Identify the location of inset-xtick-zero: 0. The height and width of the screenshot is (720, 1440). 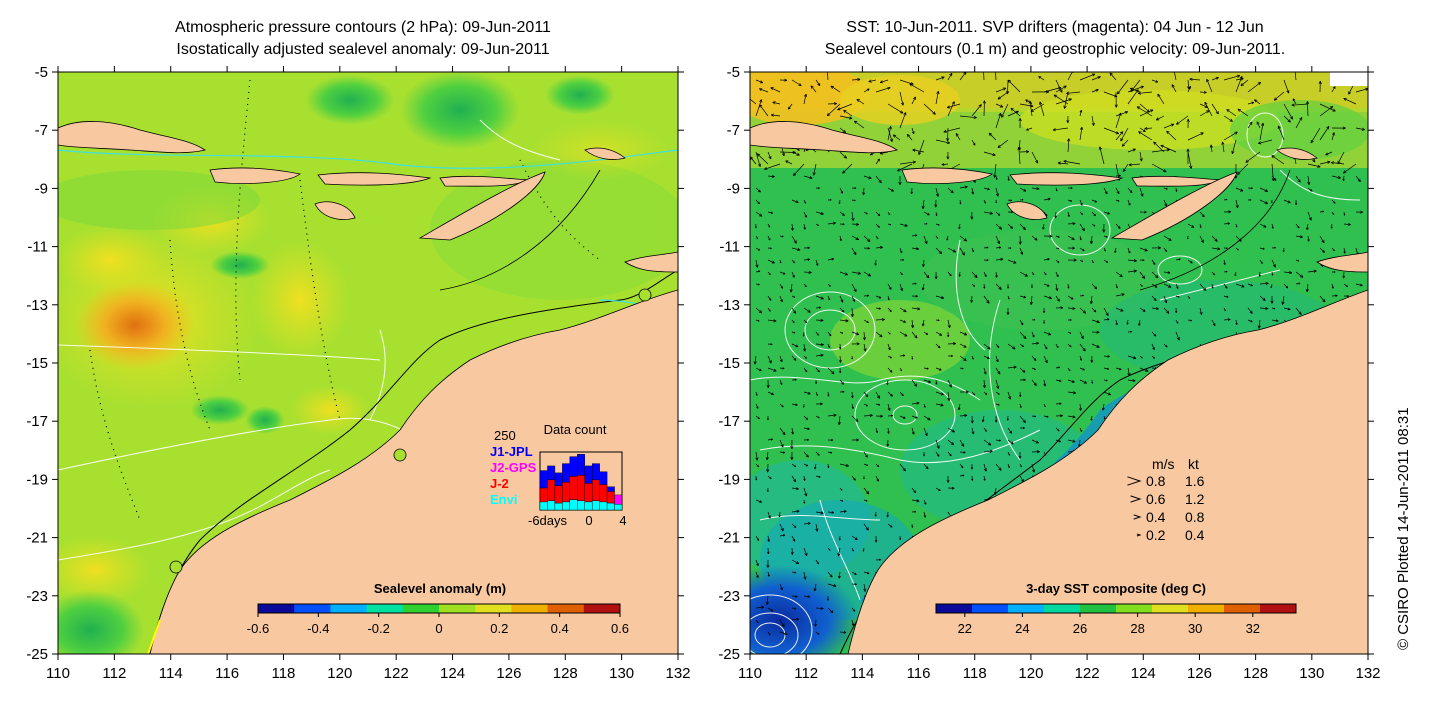
(588, 520).